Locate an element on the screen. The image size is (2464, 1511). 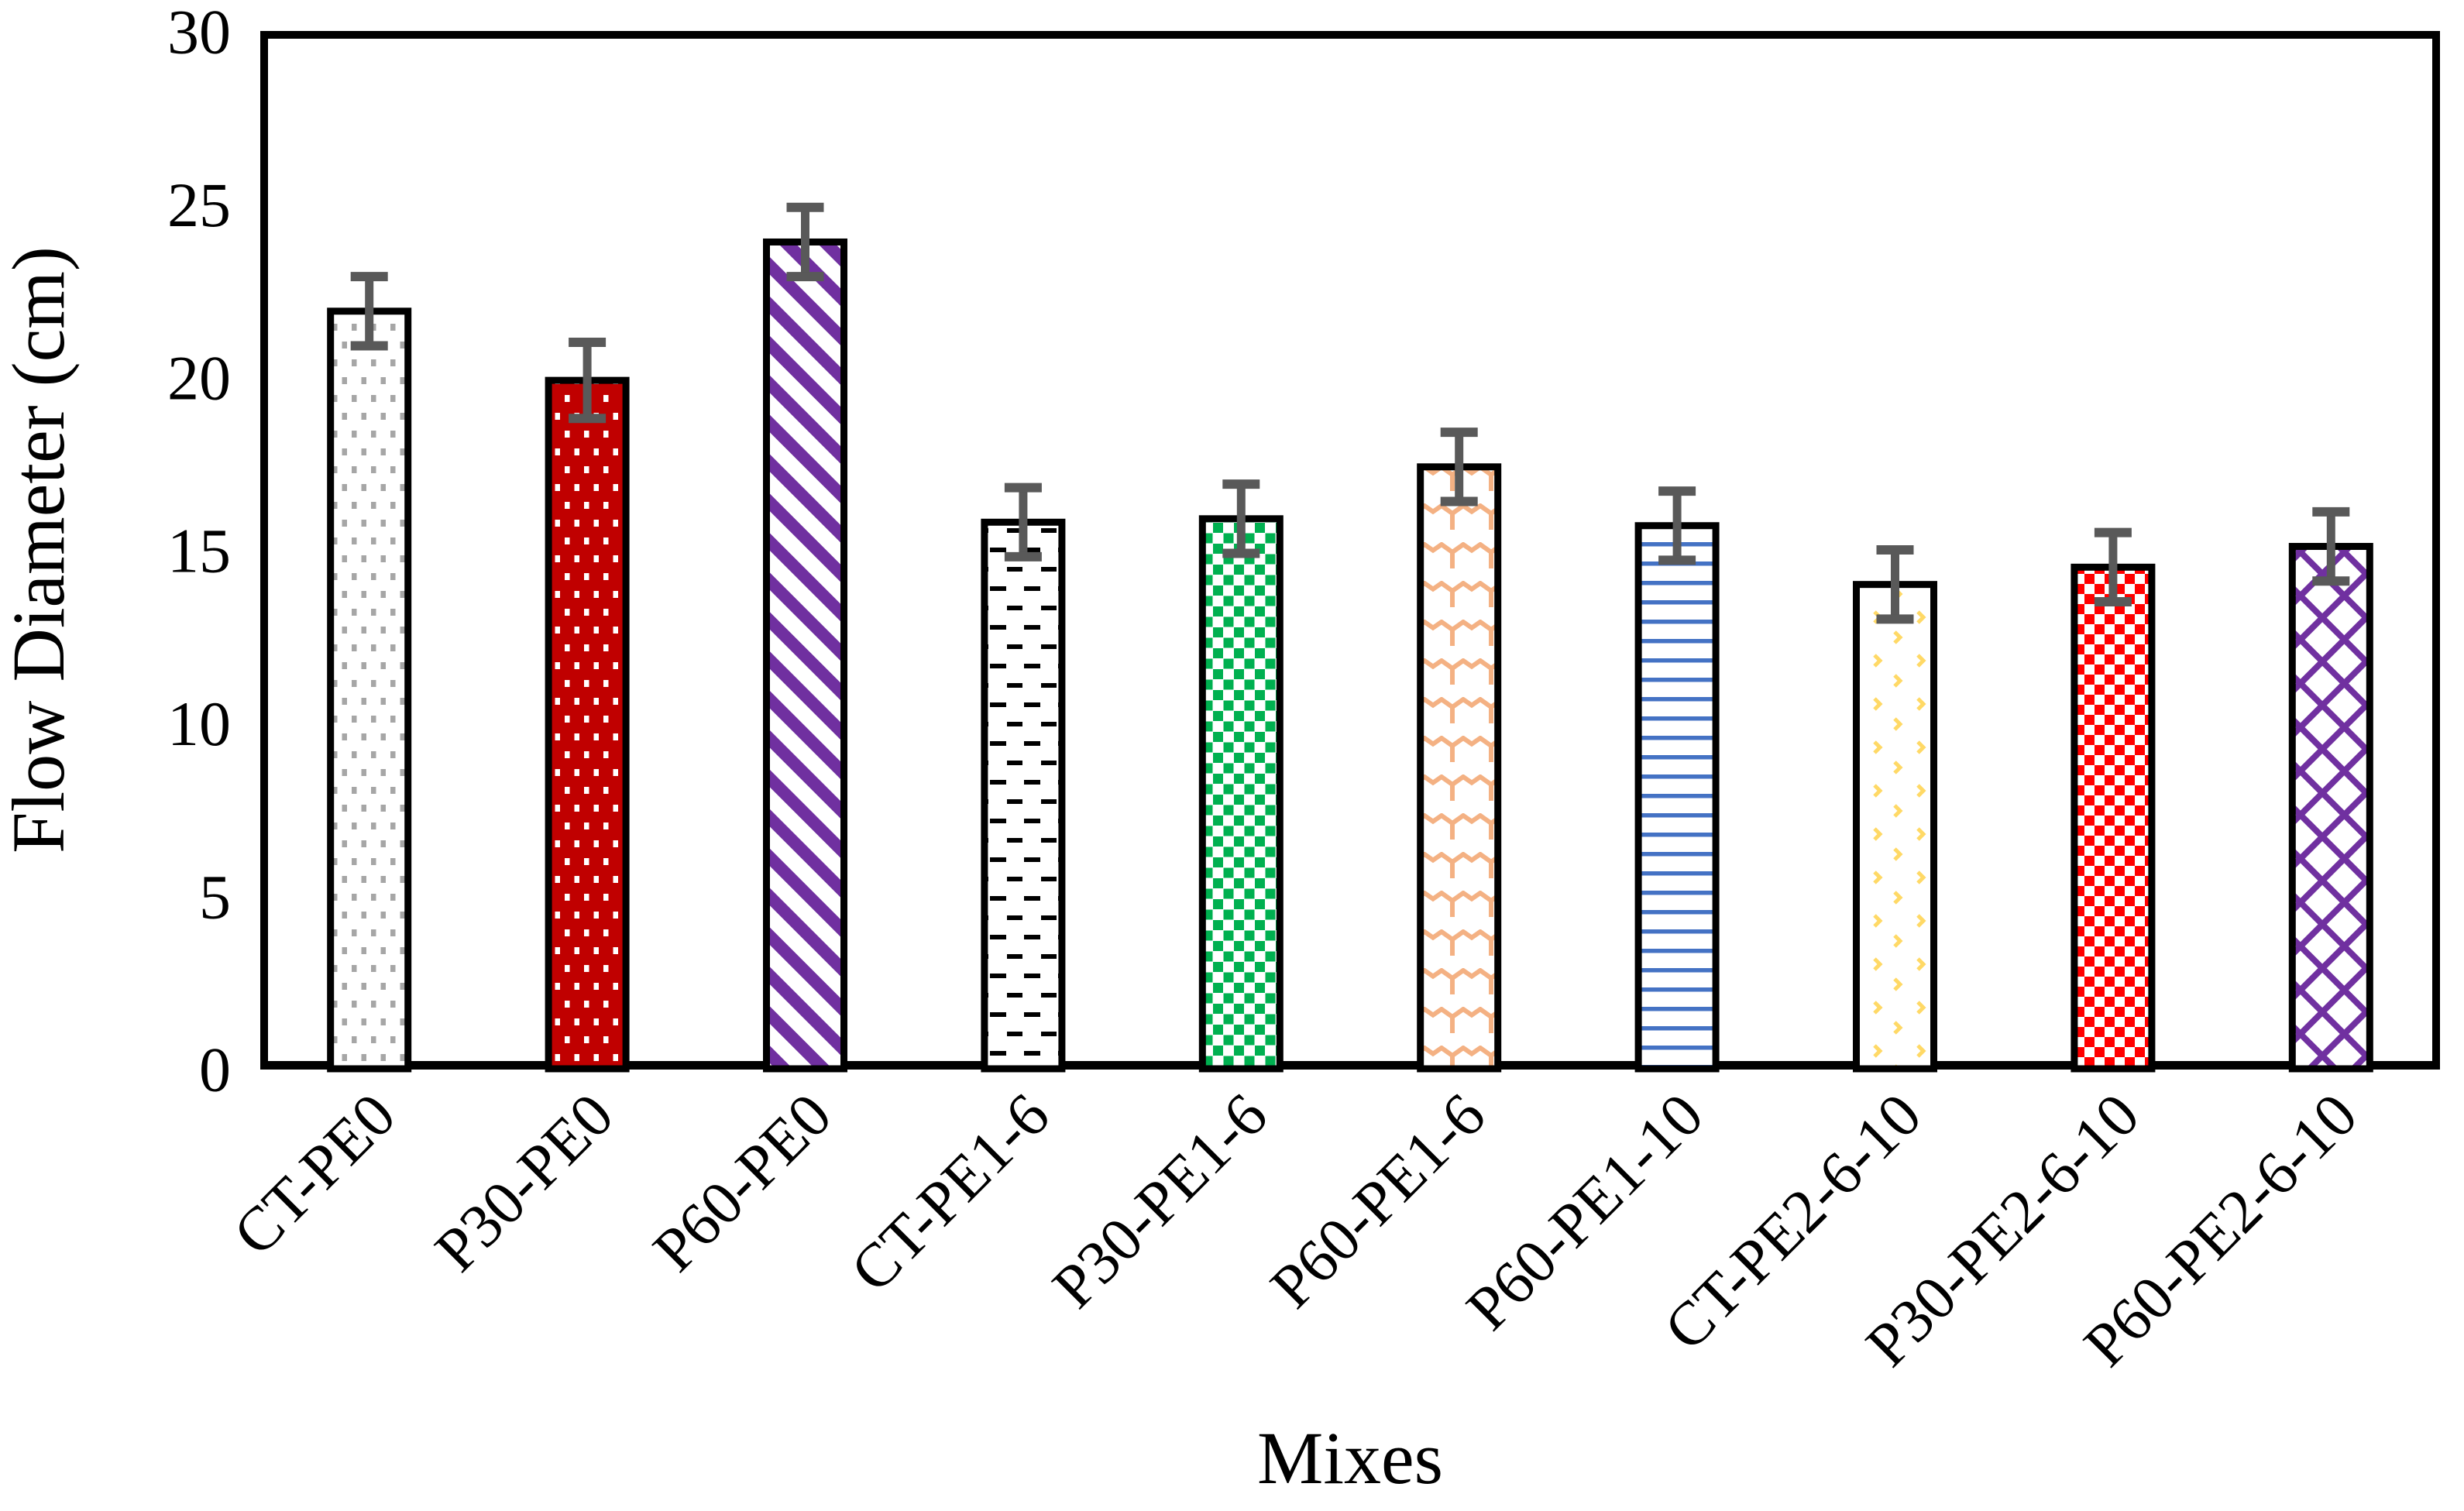
error-bar-P30-PE0 is located at coordinates (588, 381).